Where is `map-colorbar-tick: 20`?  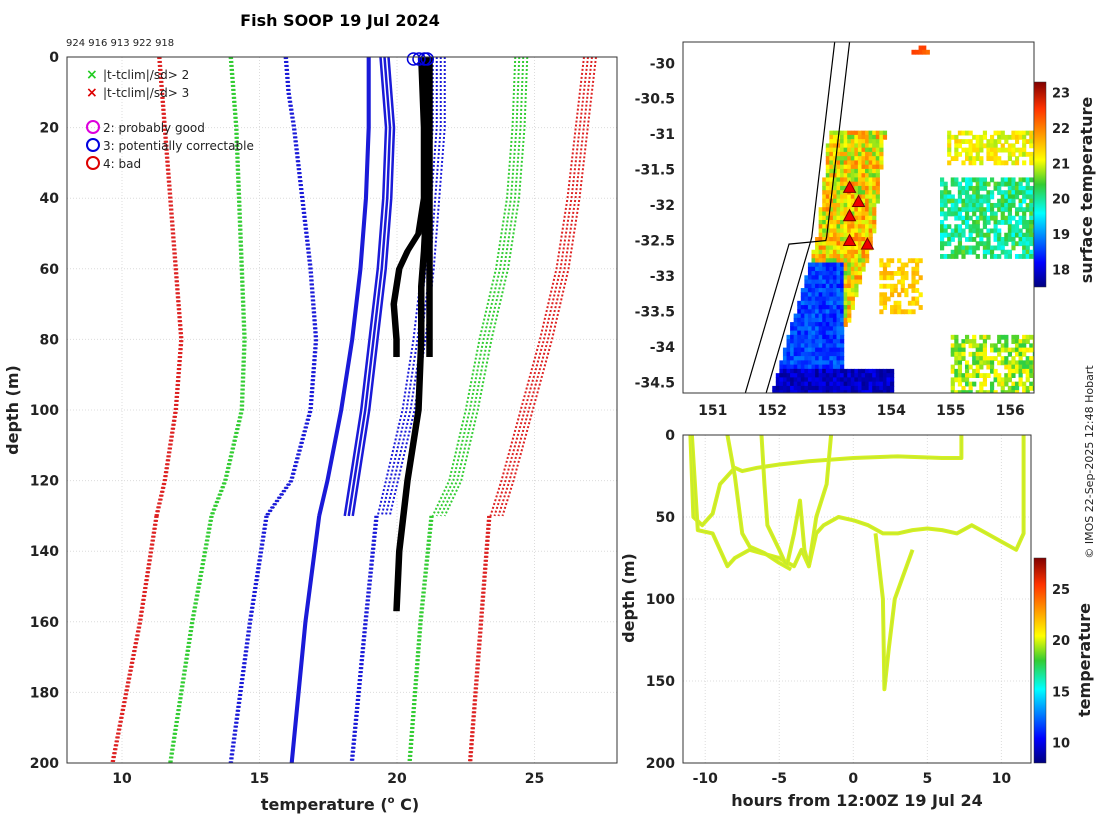 map-colorbar-tick: 20 is located at coordinates (1061, 200).